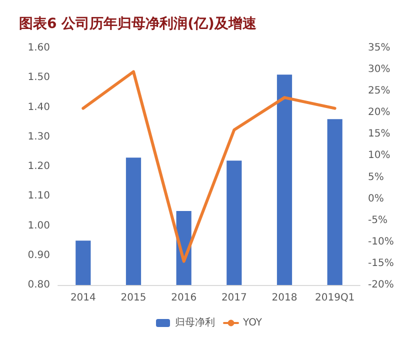  Describe the element at coordinates (39, 196) in the screenshot. I see `y-tick-label: 1.10` at that location.